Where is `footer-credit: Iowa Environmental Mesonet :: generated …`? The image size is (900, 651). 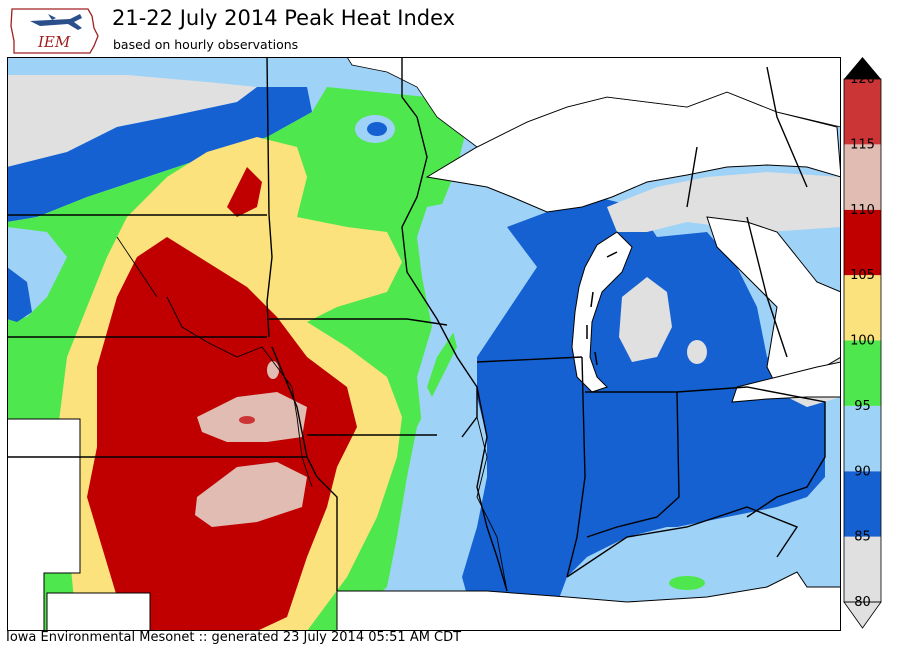 footer-credit: Iowa Environmental Mesonet :: generated … is located at coordinates (234, 637).